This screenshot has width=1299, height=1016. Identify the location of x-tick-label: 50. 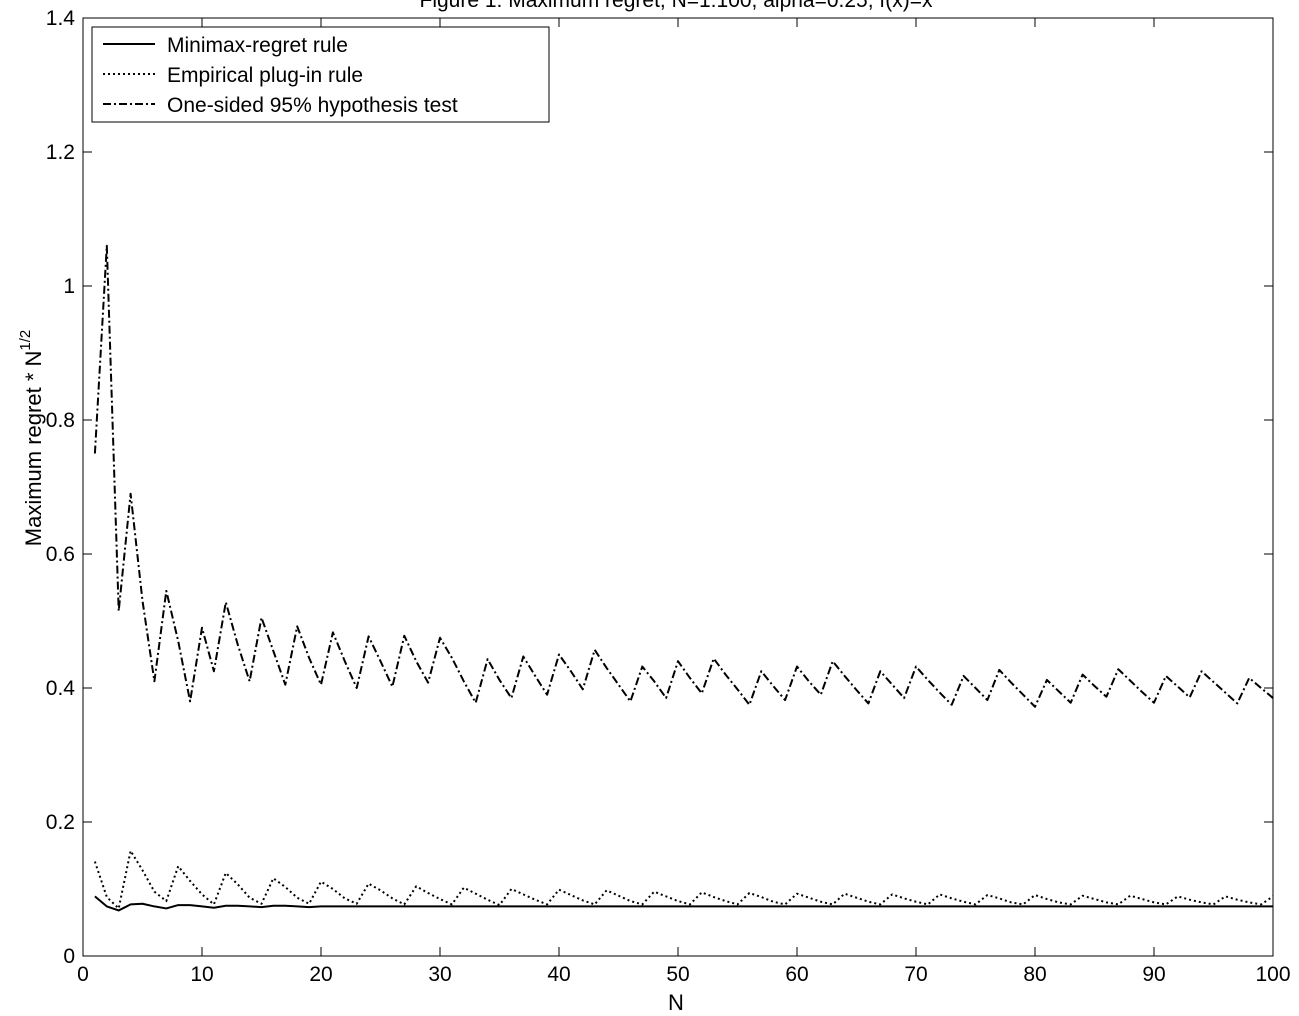
(677, 974).